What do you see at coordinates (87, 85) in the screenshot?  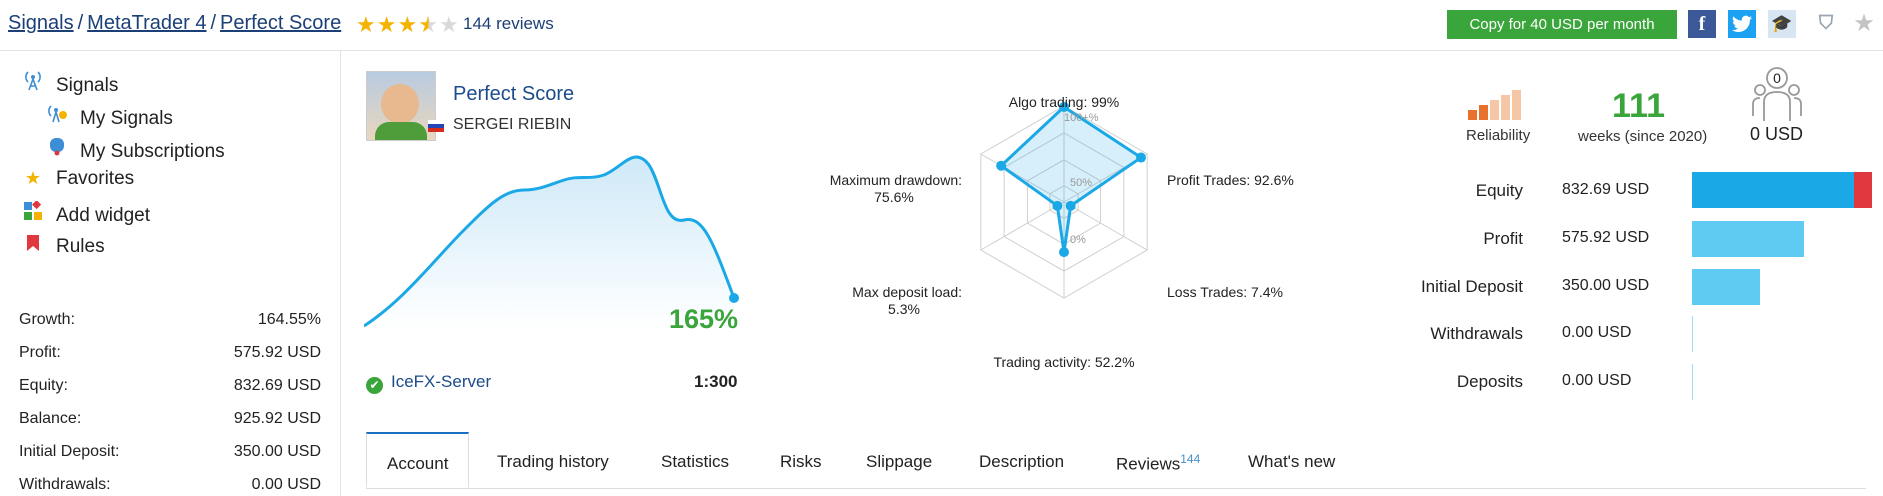 I see `sidebar-item-label: Signals` at bounding box center [87, 85].